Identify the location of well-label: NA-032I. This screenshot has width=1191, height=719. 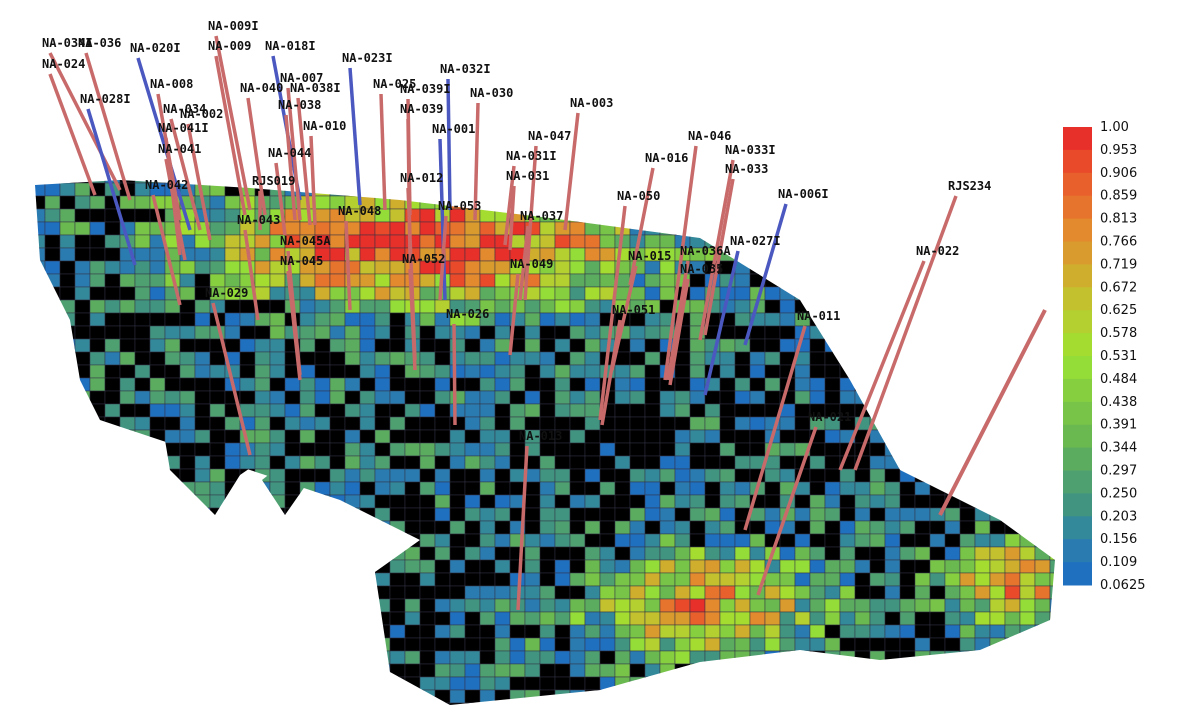
(465, 69).